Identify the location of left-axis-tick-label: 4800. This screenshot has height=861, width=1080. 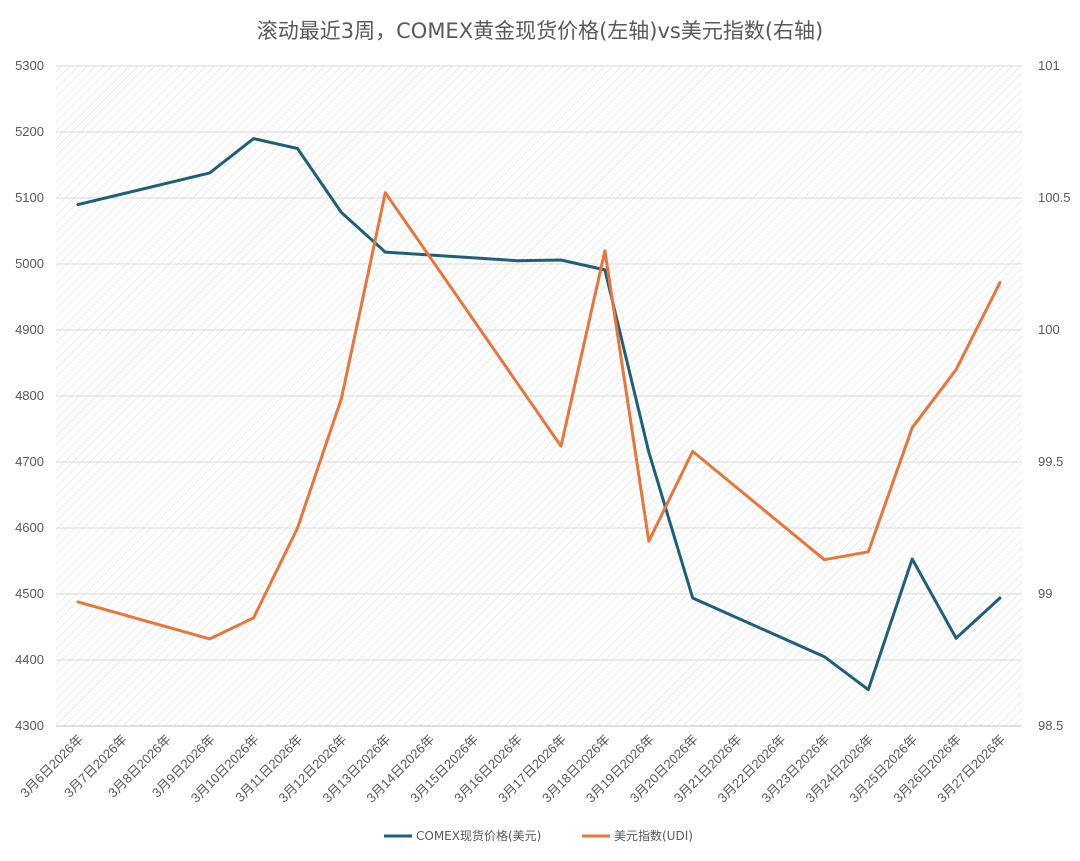
(29, 395).